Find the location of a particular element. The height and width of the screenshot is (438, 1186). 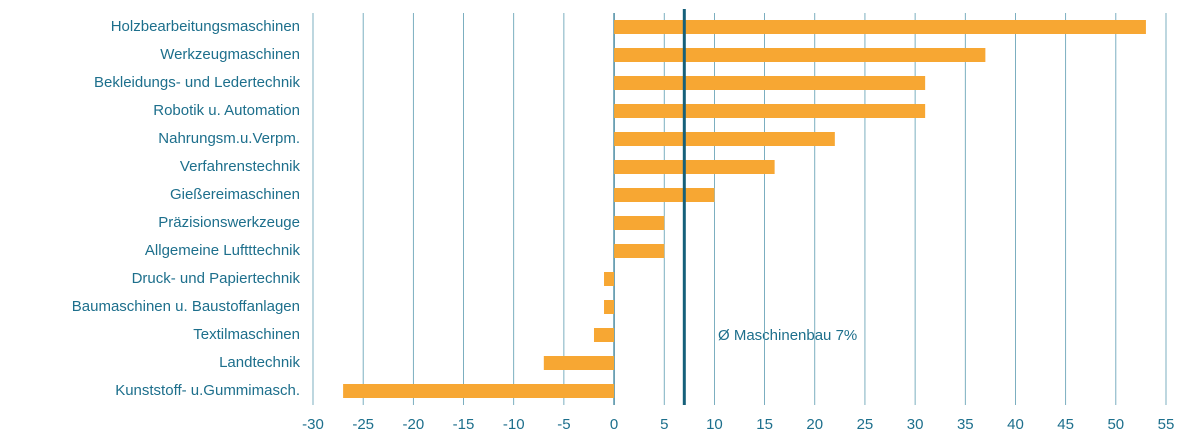

x-tick-label: -25 is located at coordinates (363, 424).